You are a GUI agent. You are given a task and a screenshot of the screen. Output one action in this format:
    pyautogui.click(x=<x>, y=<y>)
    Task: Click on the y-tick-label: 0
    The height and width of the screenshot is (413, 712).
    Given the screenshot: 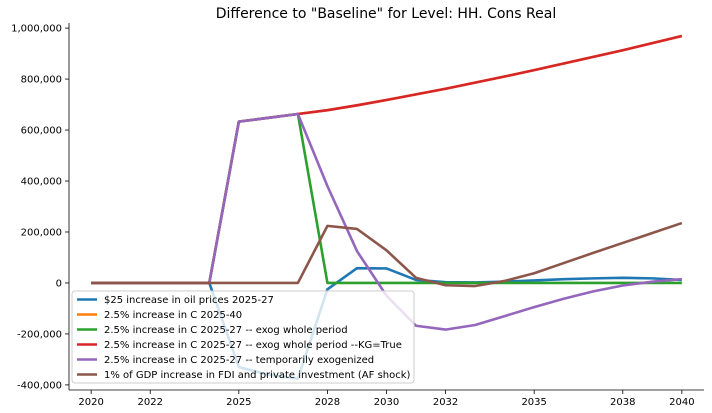 What is the action you would take?
    pyautogui.click(x=59, y=283)
    